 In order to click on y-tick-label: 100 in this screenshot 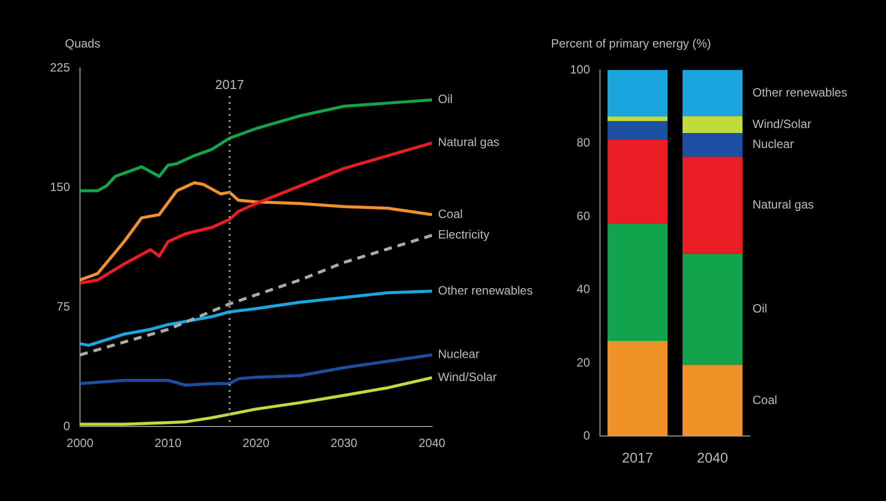, I will do `click(580, 69)`.